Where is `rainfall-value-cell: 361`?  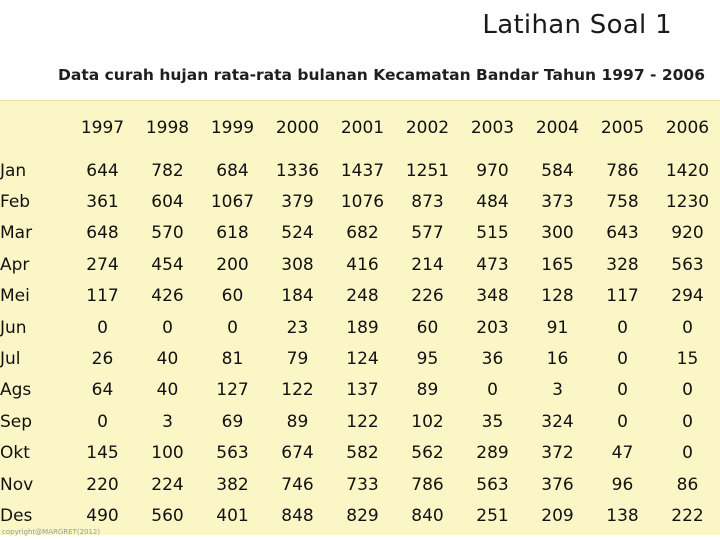
rainfall-value-cell: 361 is located at coordinates (102, 202).